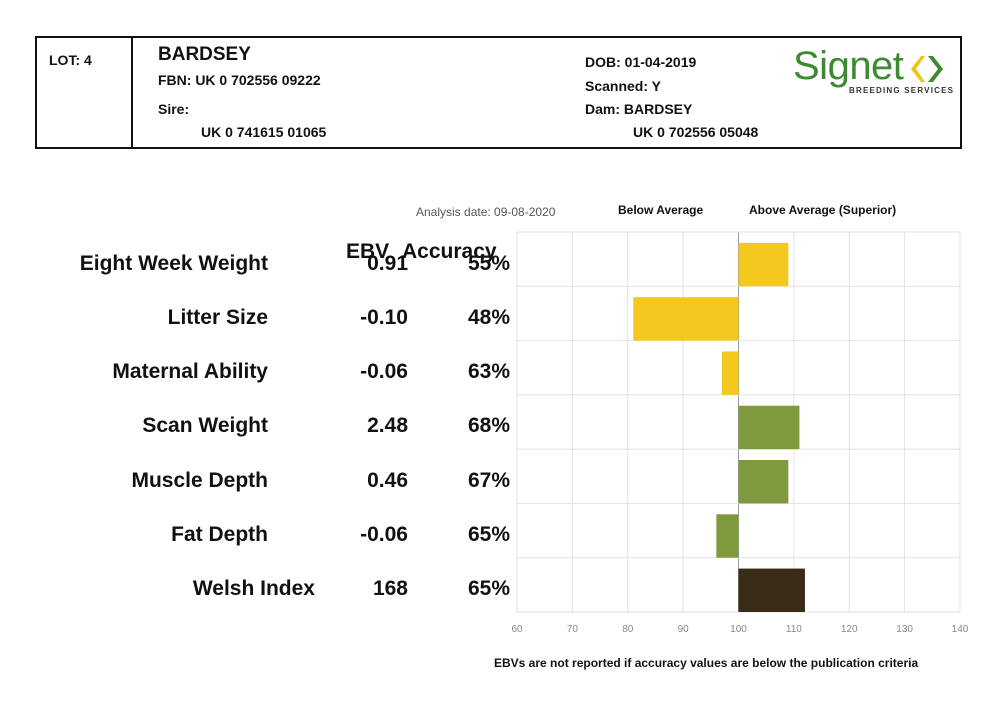 The image size is (1000, 707). Describe the element at coordinates (264, 132) in the screenshot. I see `sire-id: UK 0 741615 01065` at that location.